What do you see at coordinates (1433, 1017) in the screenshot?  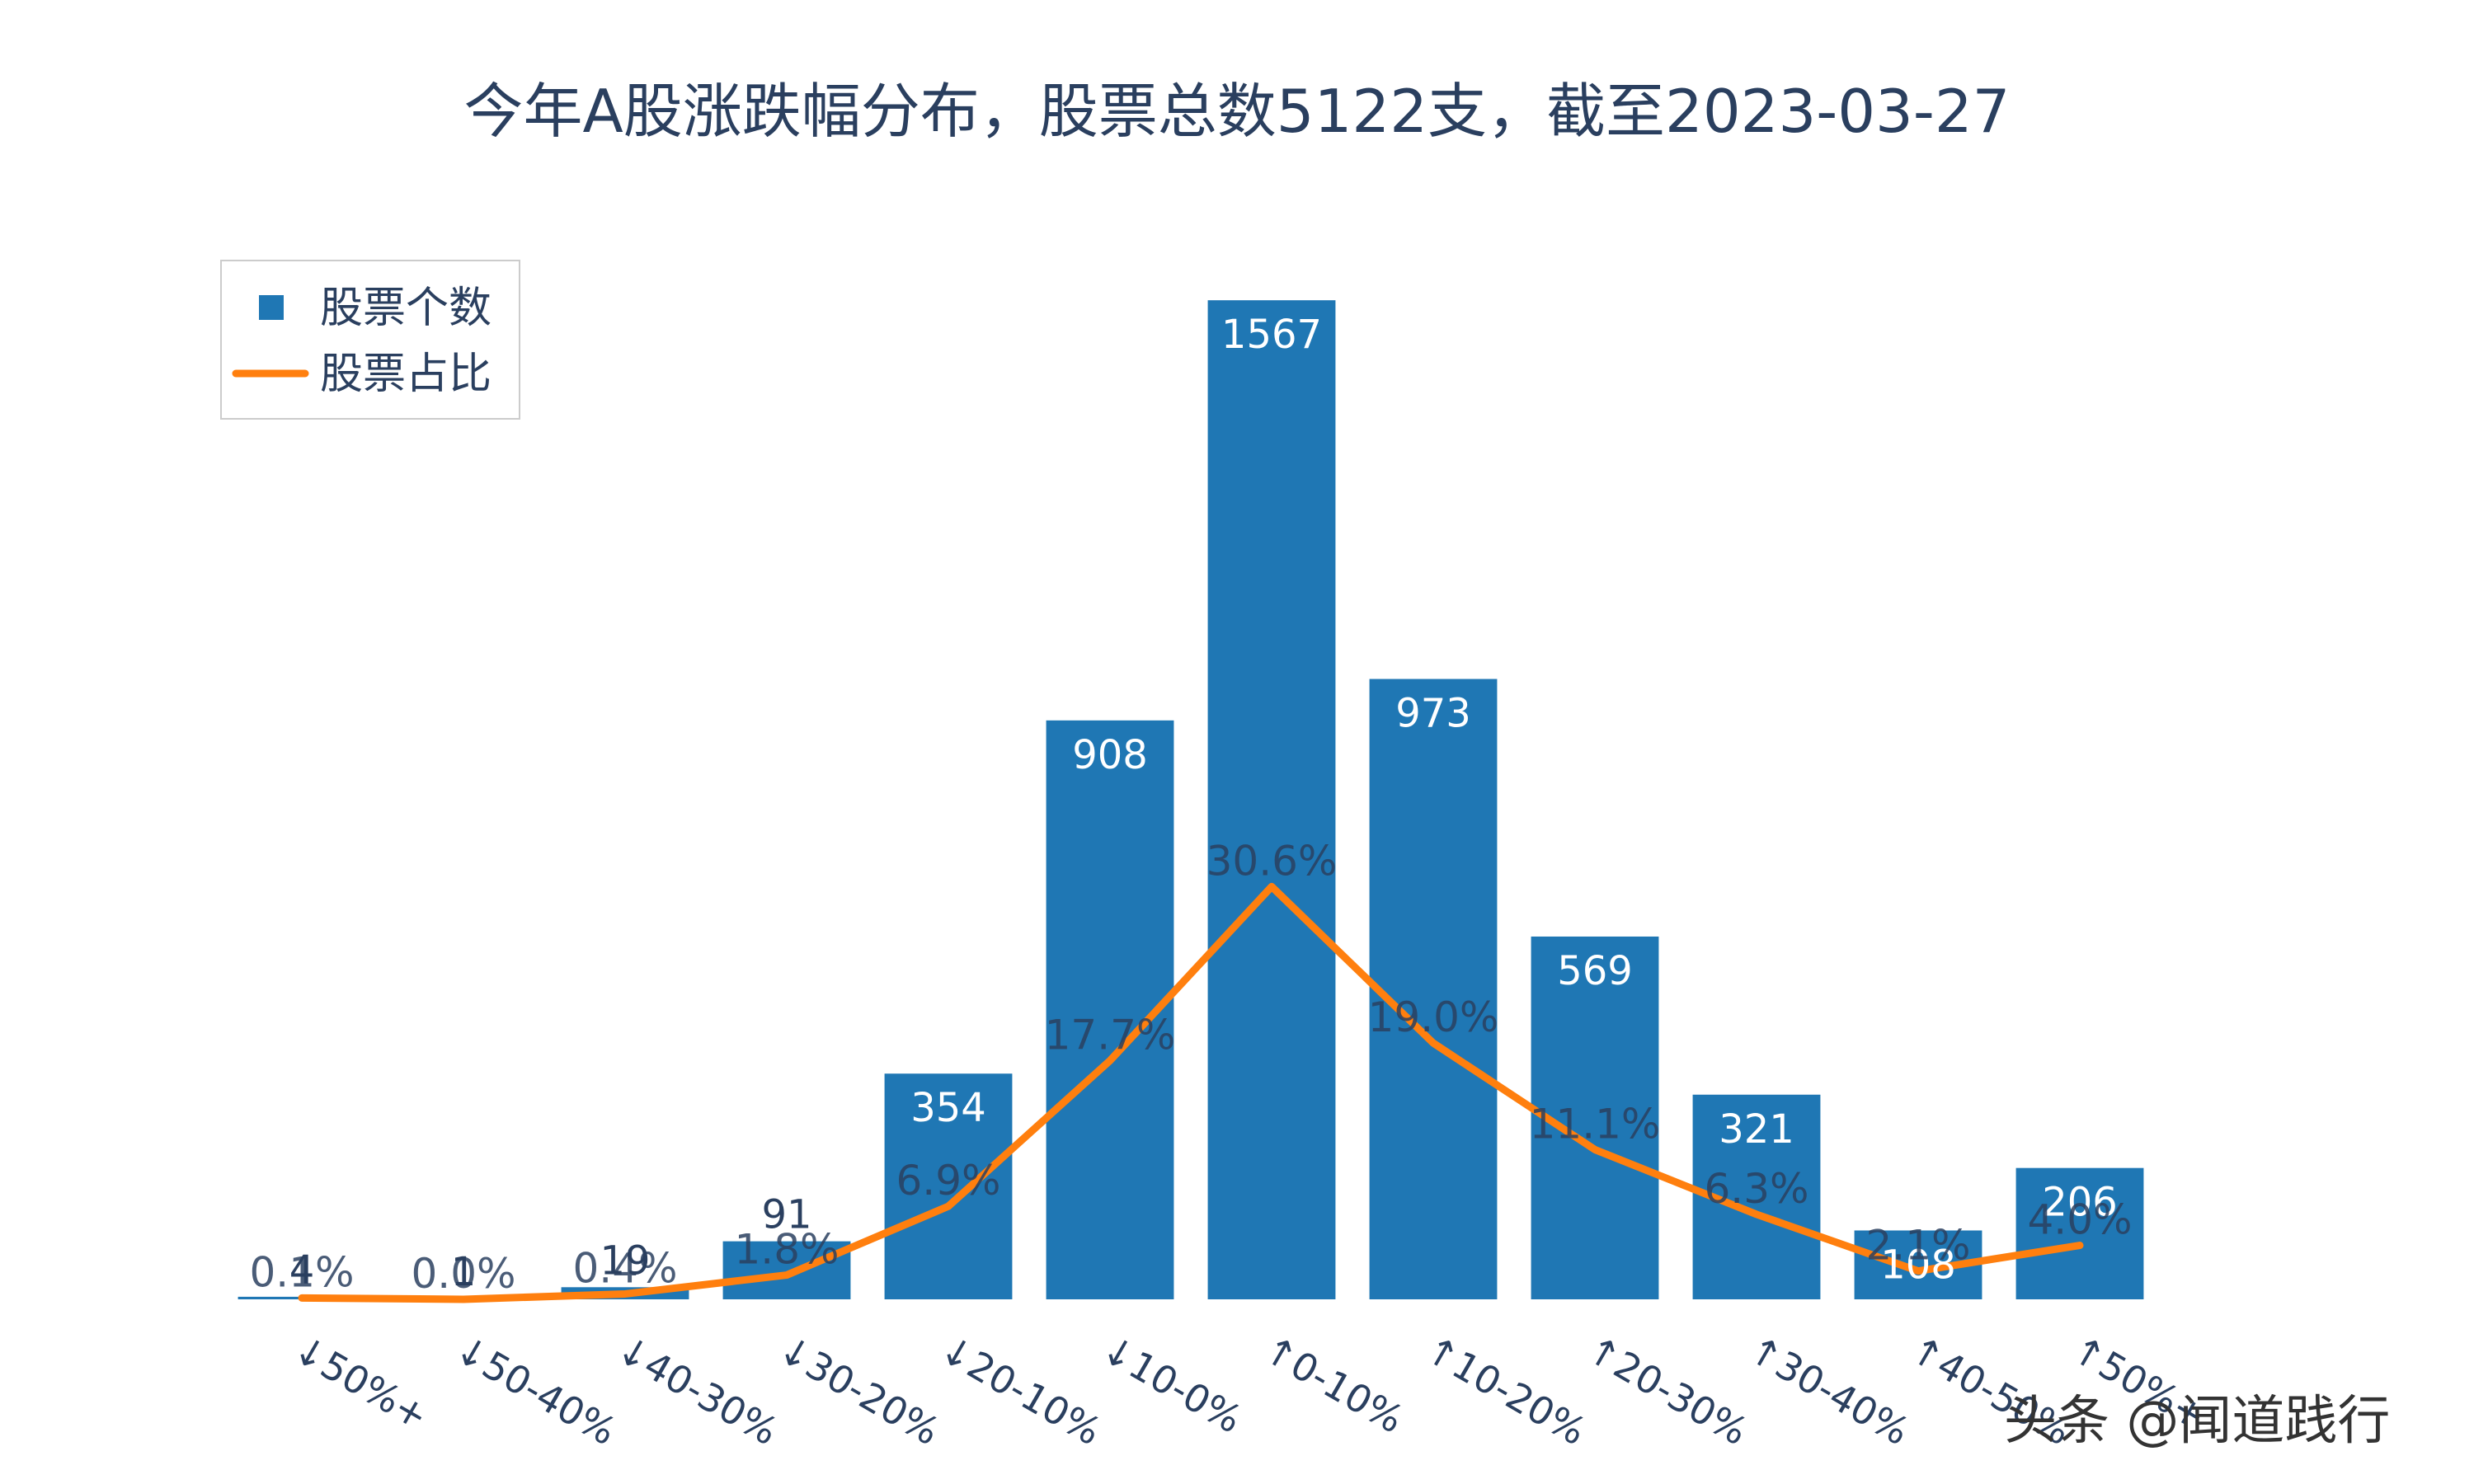 I see `percent-label-7: 19.0%` at bounding box center [1433, 1017].